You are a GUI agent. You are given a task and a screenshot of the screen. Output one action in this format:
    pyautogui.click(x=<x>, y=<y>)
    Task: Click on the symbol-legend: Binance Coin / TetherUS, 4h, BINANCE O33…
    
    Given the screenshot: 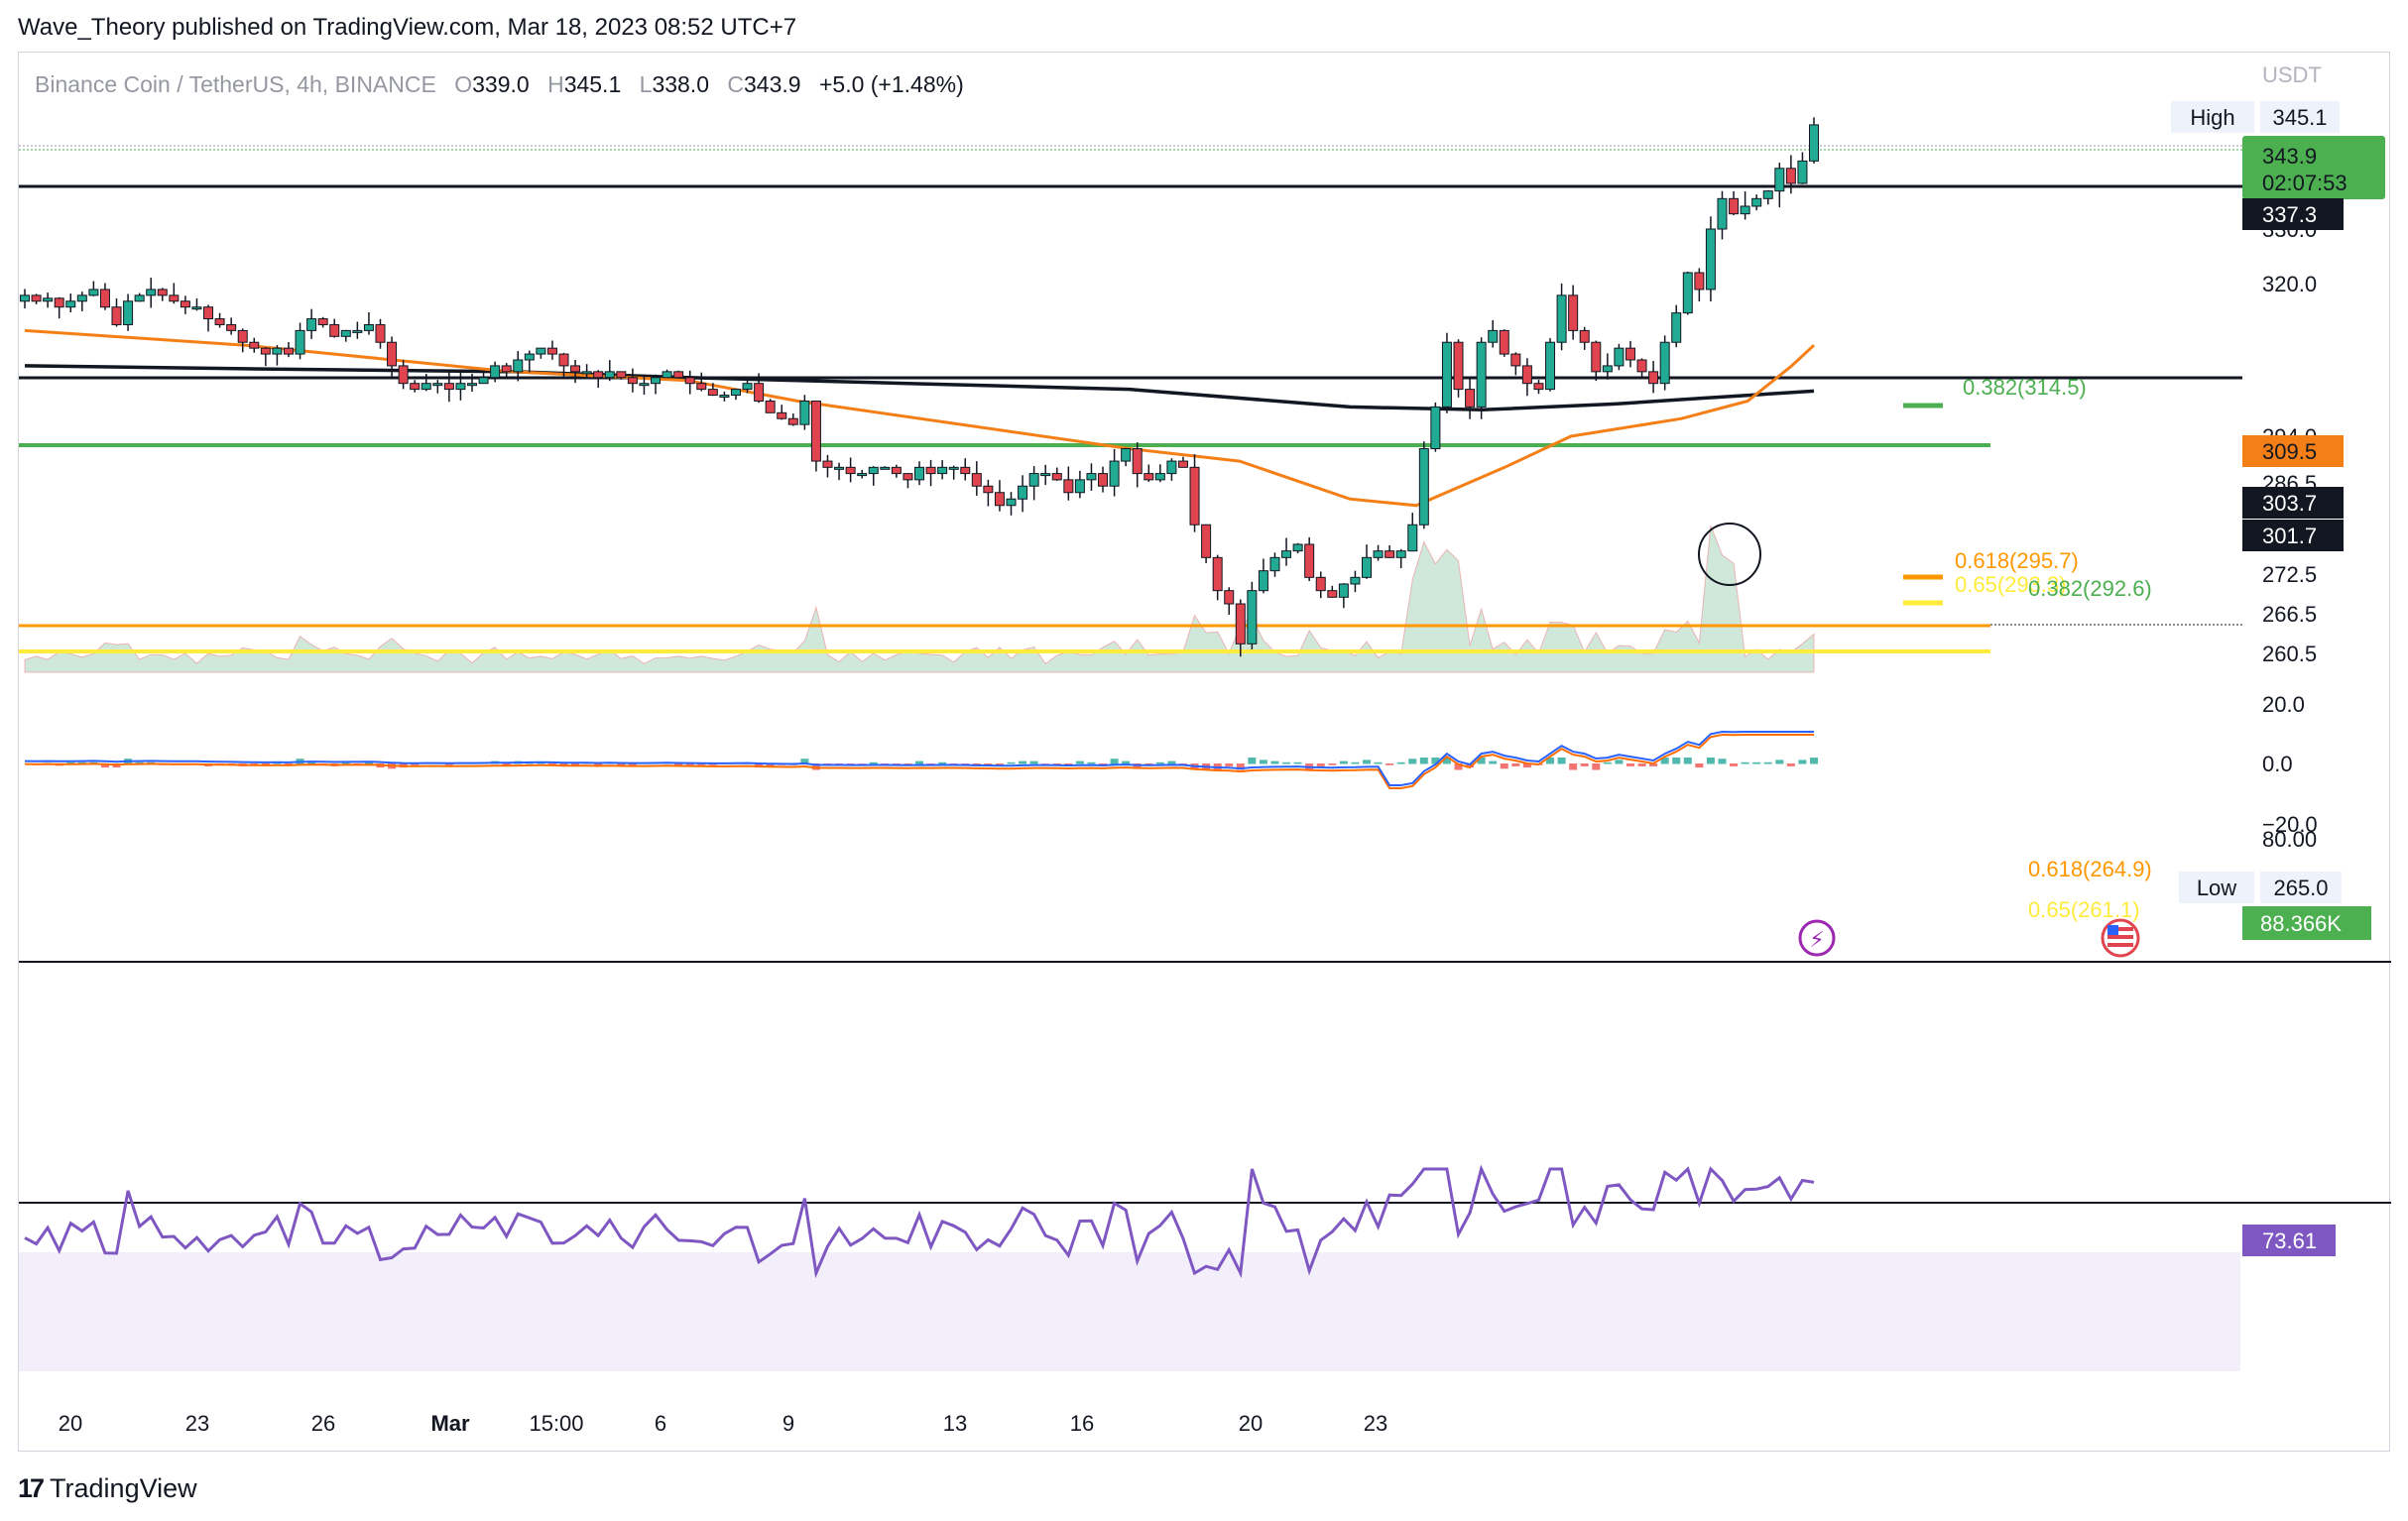 What is the action you would take?
    pyautogui.click(x=500, y=84)
    